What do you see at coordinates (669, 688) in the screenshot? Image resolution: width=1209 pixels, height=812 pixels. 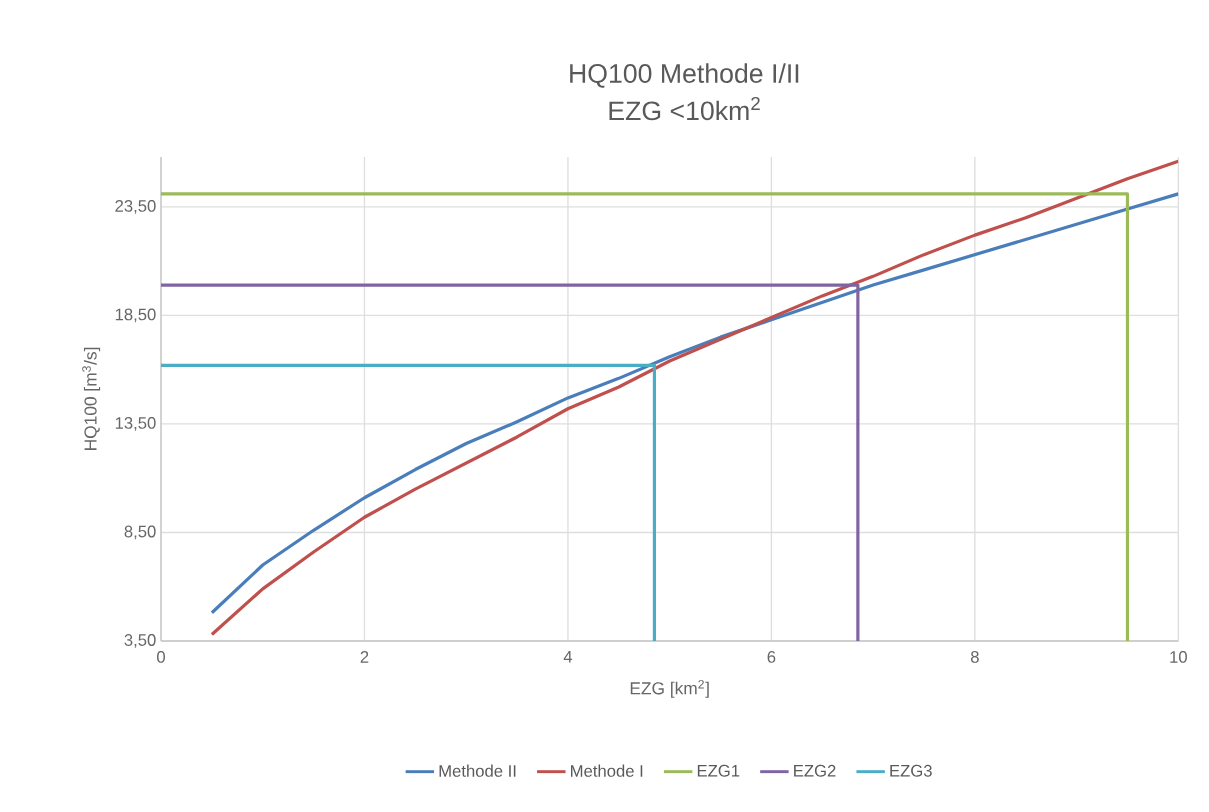 I see `x-axis-title: EZG [km$^{2}$]` at bounding box center [669, 688].